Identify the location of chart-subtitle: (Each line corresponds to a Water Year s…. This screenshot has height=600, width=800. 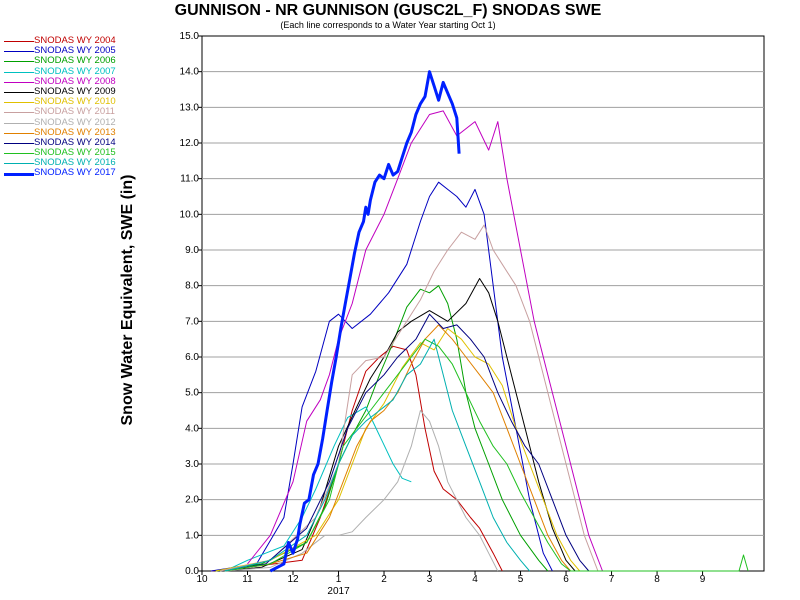
(388, 25).